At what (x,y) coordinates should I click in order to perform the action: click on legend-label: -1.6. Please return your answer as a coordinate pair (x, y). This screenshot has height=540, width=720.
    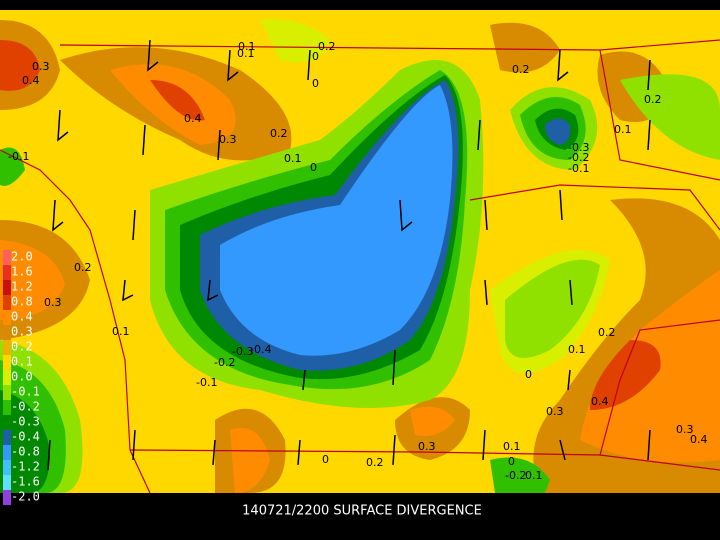
    Looking at the image, I should click on (25, 482).